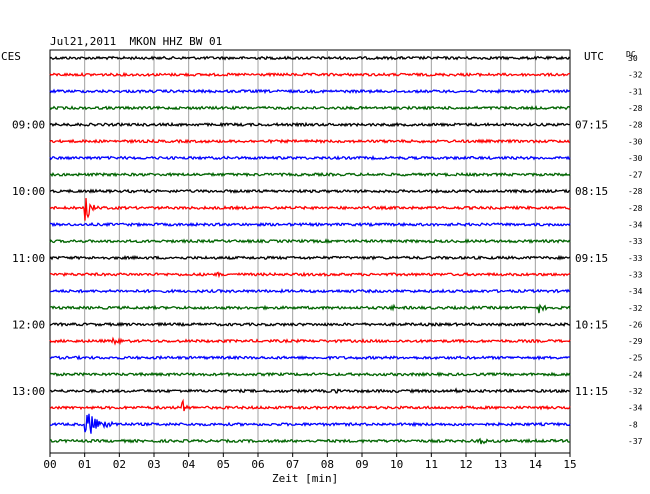 The height and width of the screenshot is (494, 650). What do you see at coordinates (633, 58) in the screenshot?
I see `dc-offset-value: 30` at bounding box center [633, 58].